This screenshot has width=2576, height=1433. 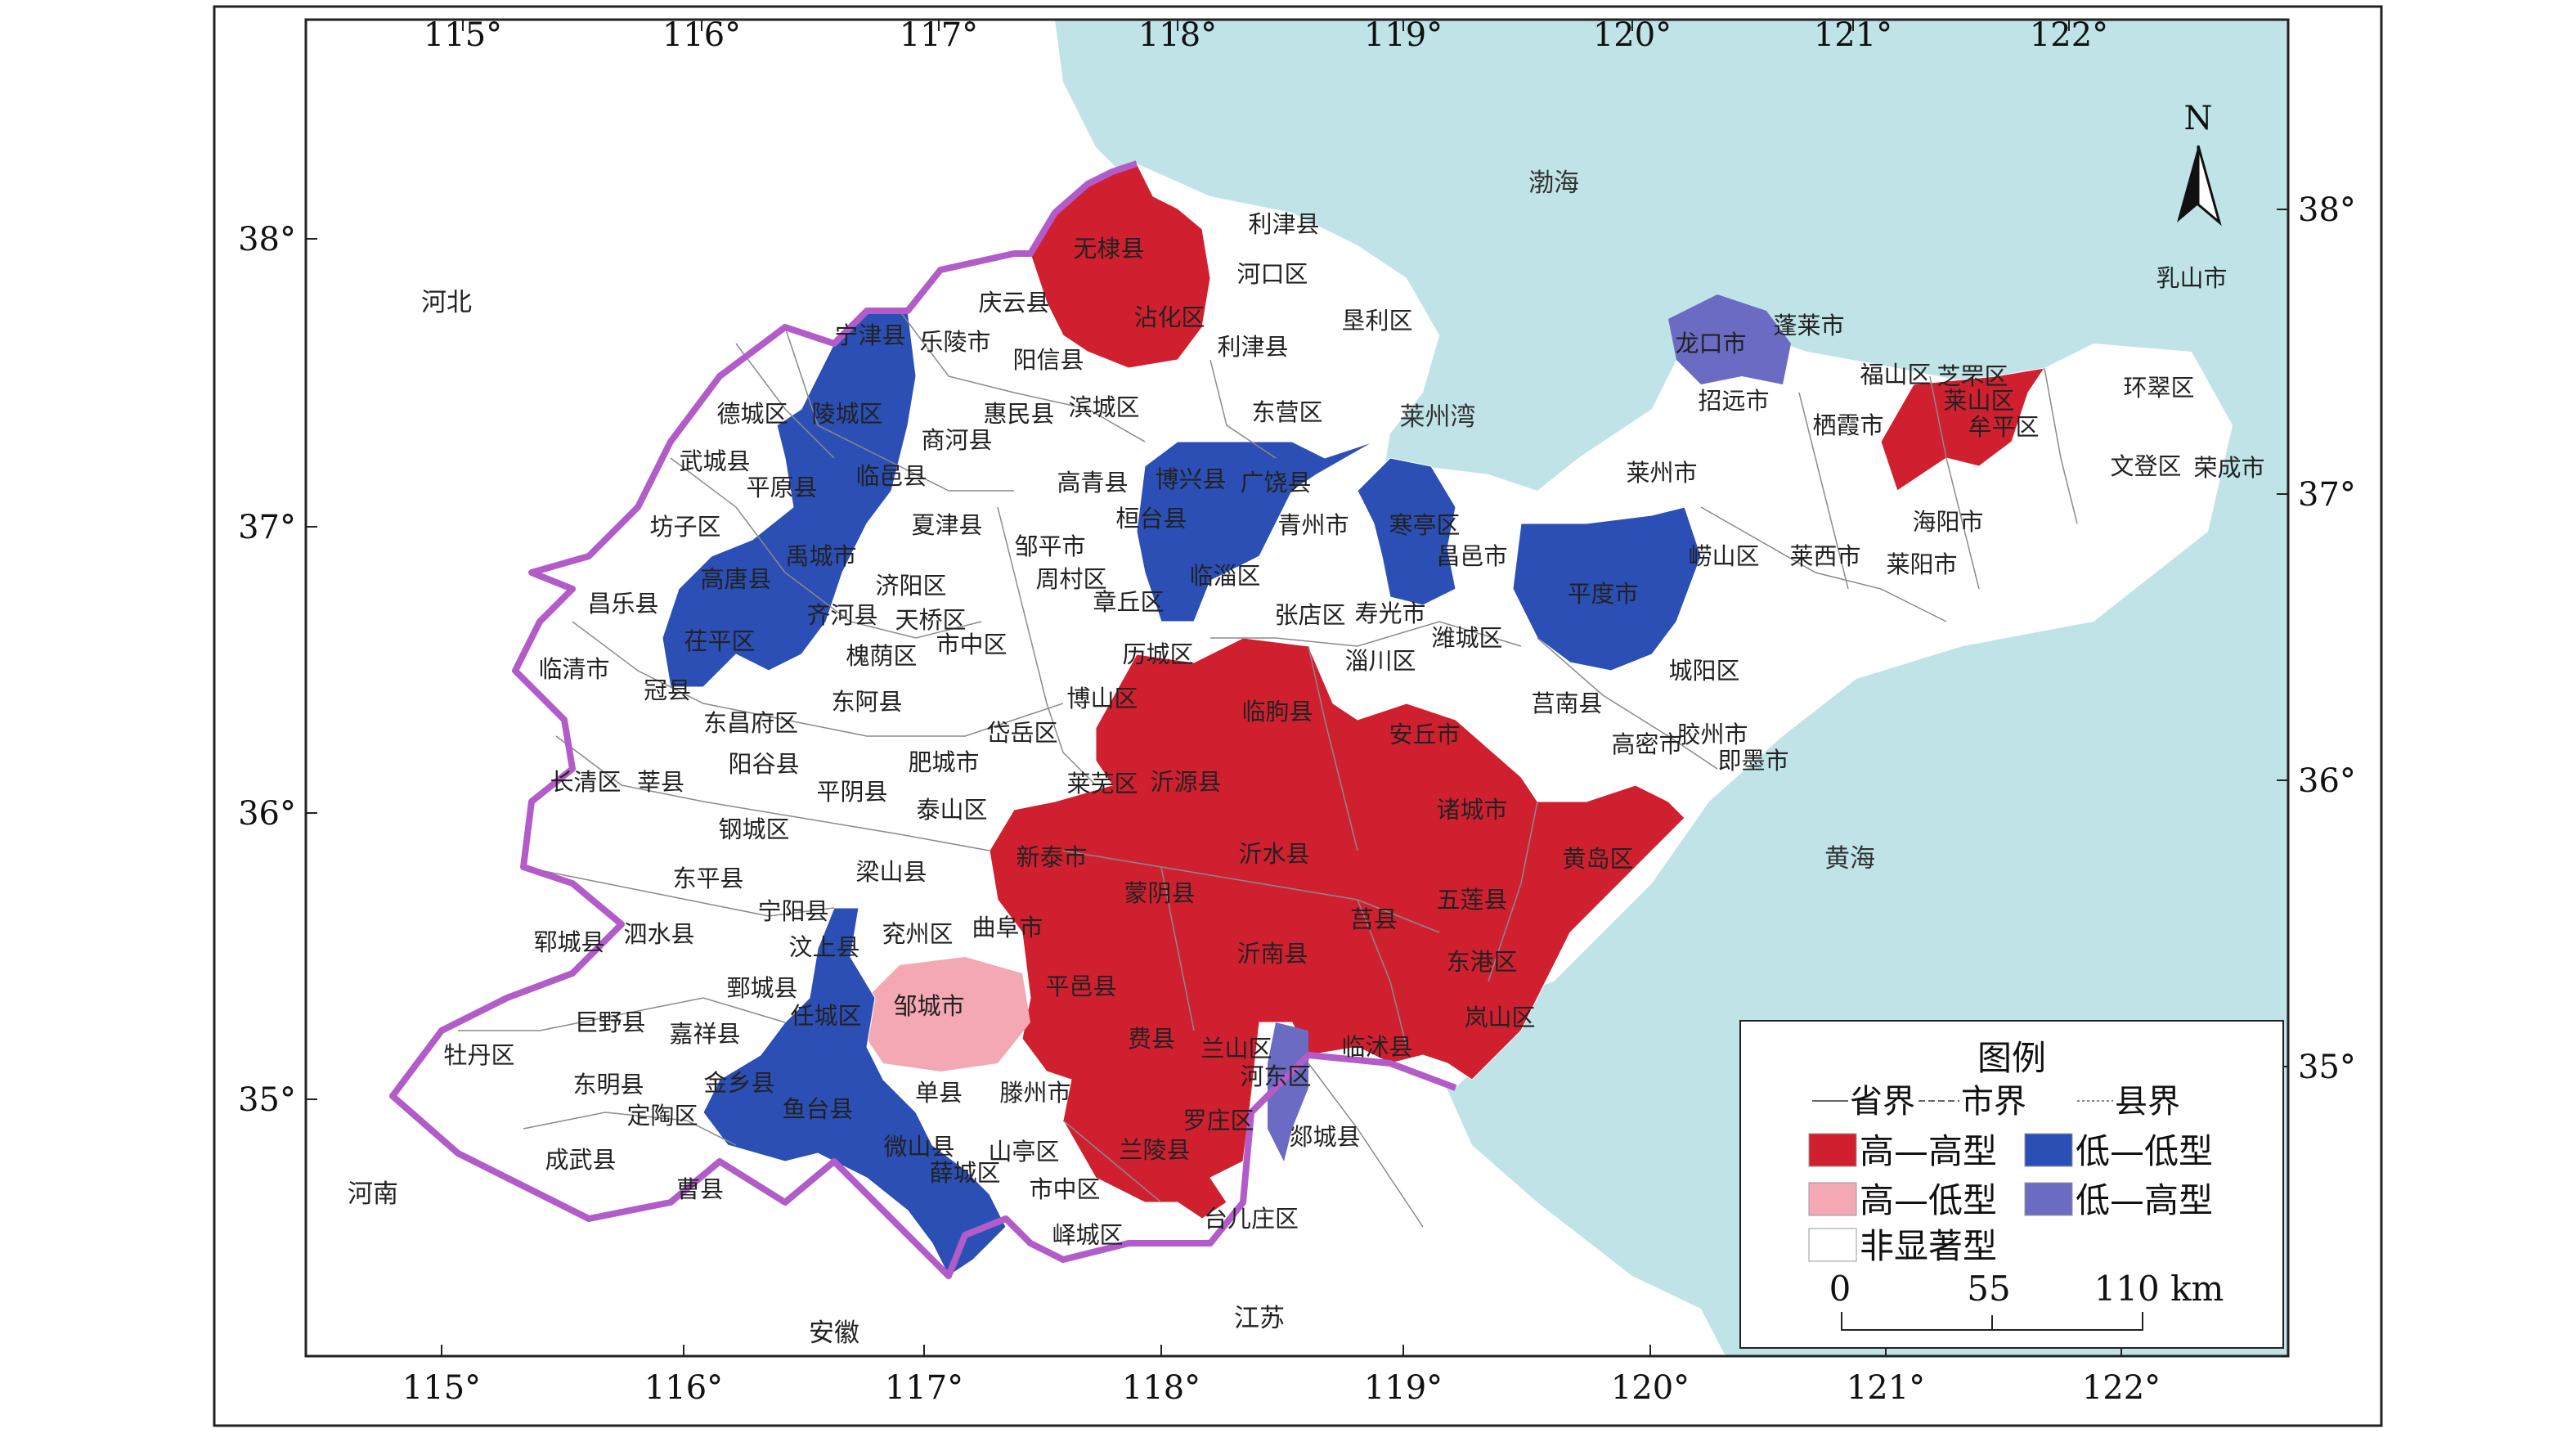 I want to click on county-label: 宁津县, so click(x=870, y=335).